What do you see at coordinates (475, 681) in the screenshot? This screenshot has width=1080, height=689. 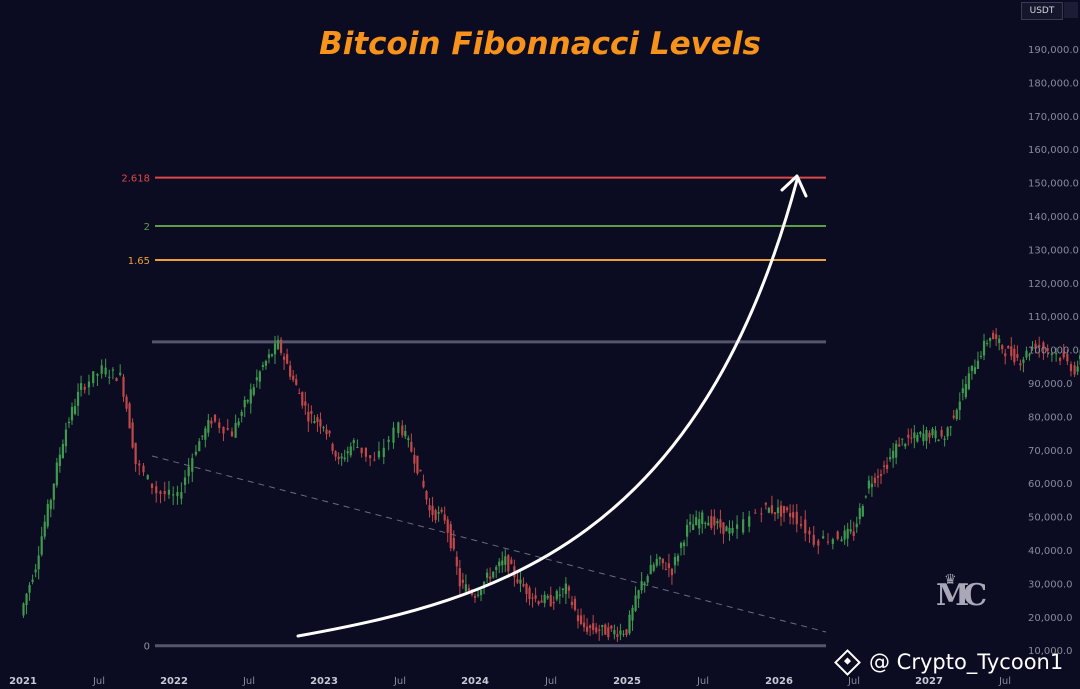 I see `x-tick-label: 2024` at bounding box center [475, 681].